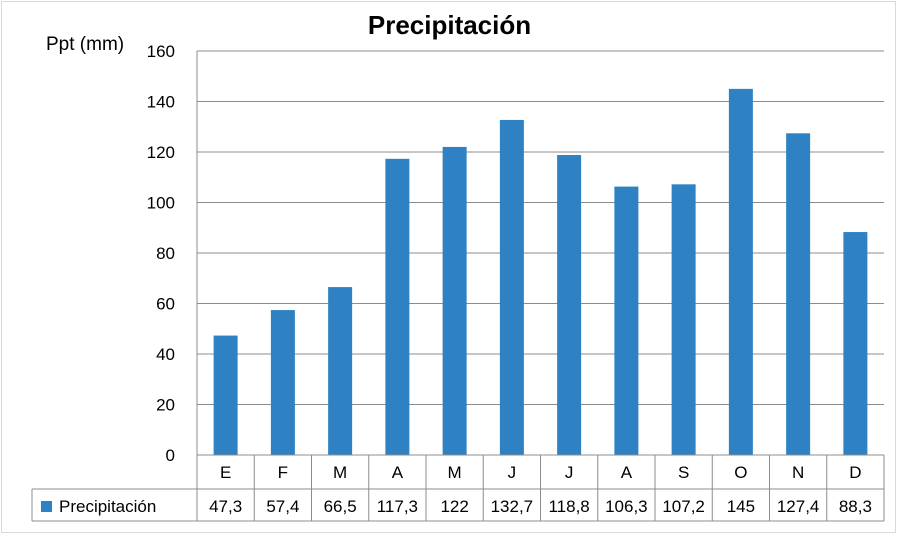 This screenshot has width=899, height=536. I want to click on y-tick-label: 100, so click(161, 203).